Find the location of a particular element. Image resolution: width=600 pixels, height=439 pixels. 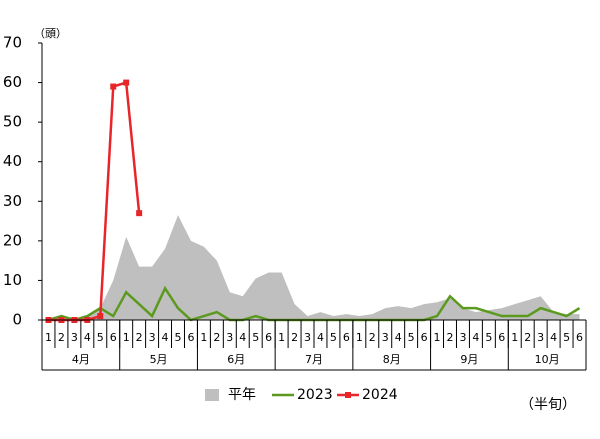

y-tick-label: 50 is located at coordinates (12, 122).